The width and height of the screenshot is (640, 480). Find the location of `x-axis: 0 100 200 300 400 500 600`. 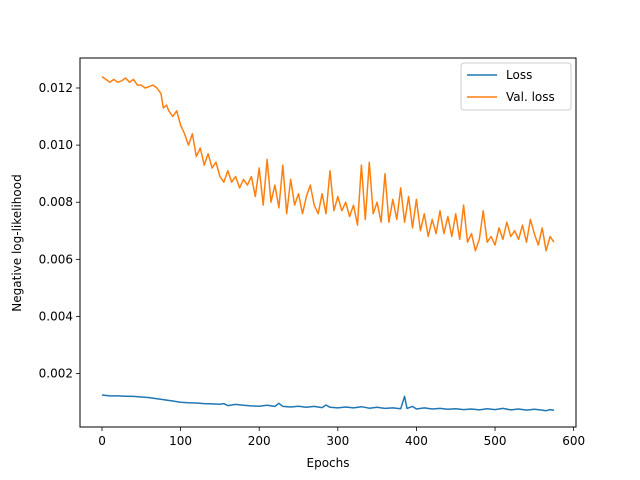

x-axis: 0 100 200 300 400 500 600 is located at coordinates (341, 437).